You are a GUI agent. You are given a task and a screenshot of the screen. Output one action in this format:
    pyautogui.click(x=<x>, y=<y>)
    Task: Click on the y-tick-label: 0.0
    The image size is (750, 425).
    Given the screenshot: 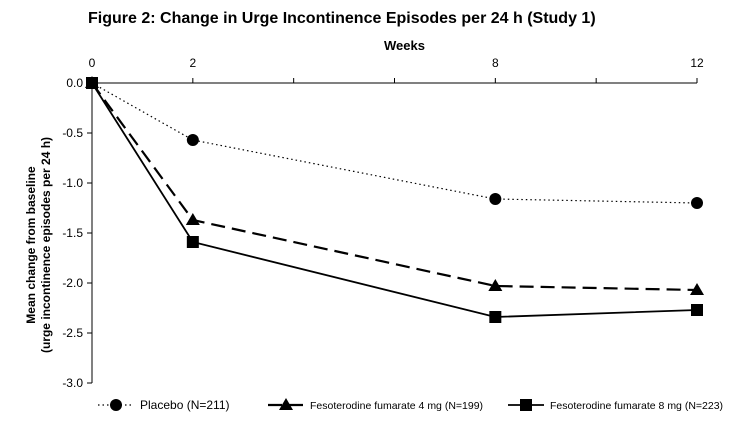 What is the action you would take?
    pyautogui.click(x=74, y=83)
    